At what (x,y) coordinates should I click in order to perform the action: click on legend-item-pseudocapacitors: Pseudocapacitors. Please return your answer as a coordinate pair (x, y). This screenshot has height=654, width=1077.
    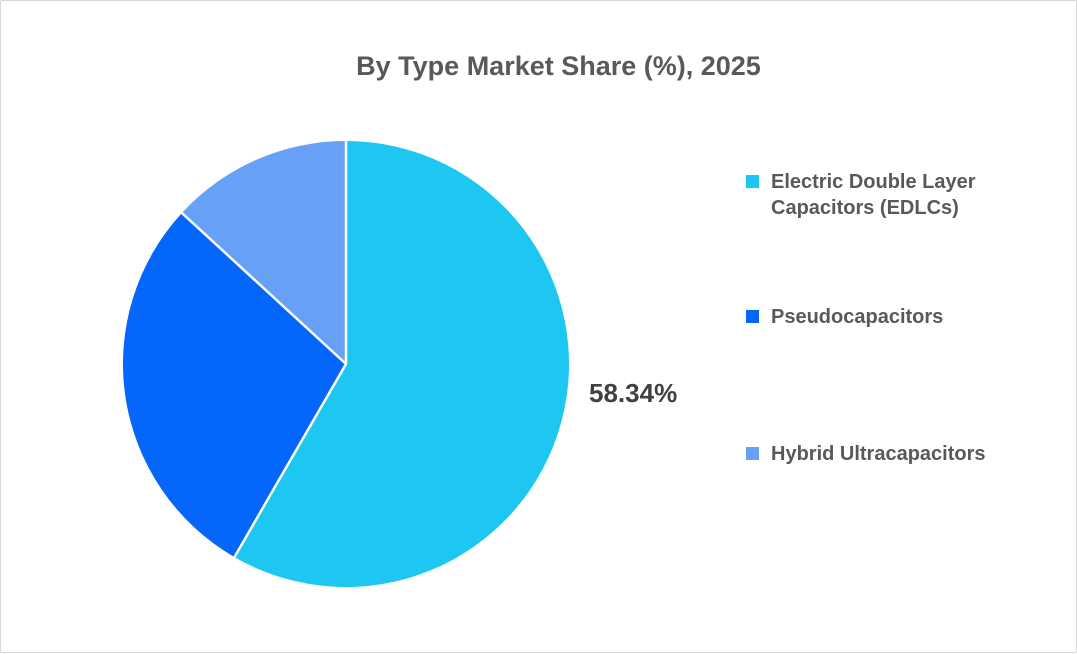
    Looking at the image, I should click on (881, 317).